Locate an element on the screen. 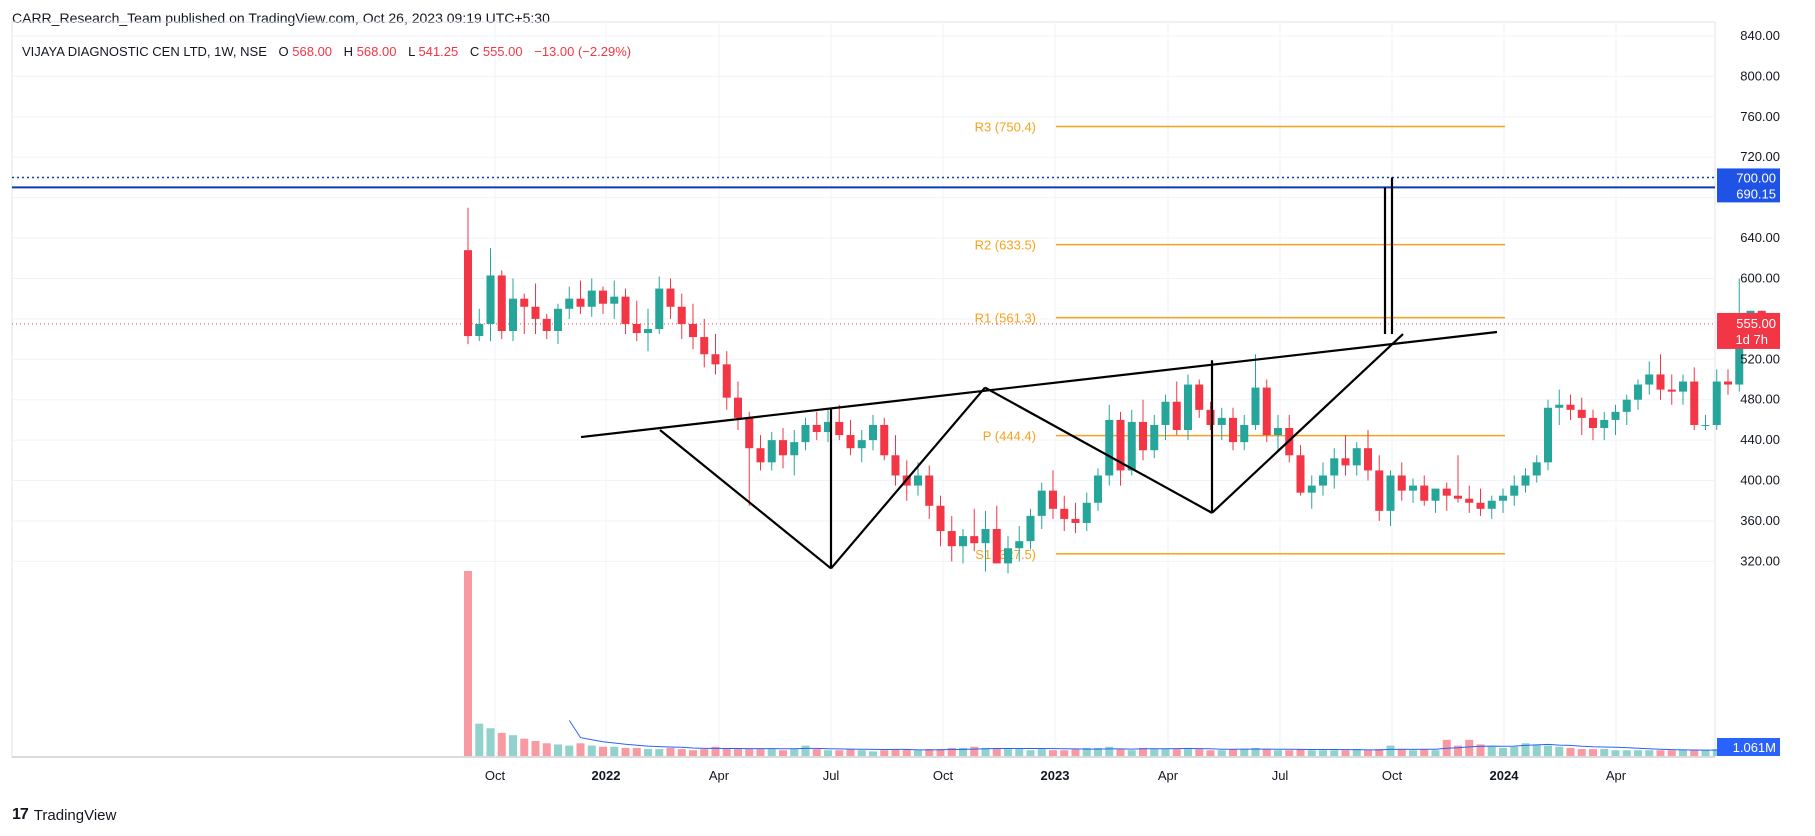 Image resolution: width=1815 pixels, height=836 pixels. low-value: 541.25 is located at coordinates (438, 51).